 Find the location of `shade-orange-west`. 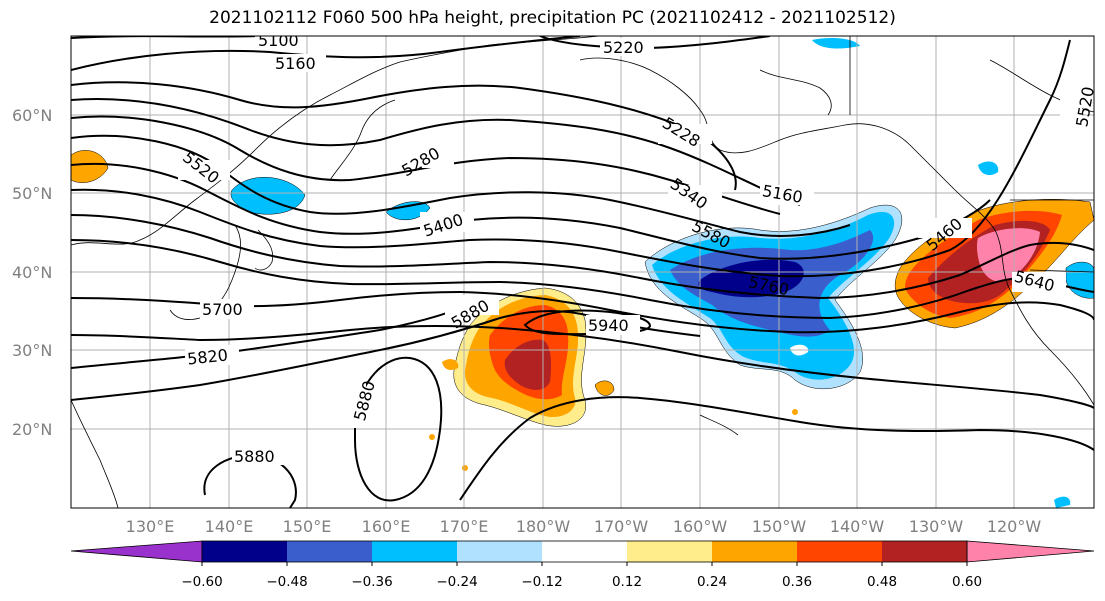

shade-orange-west is located at coordinates (90, 166).